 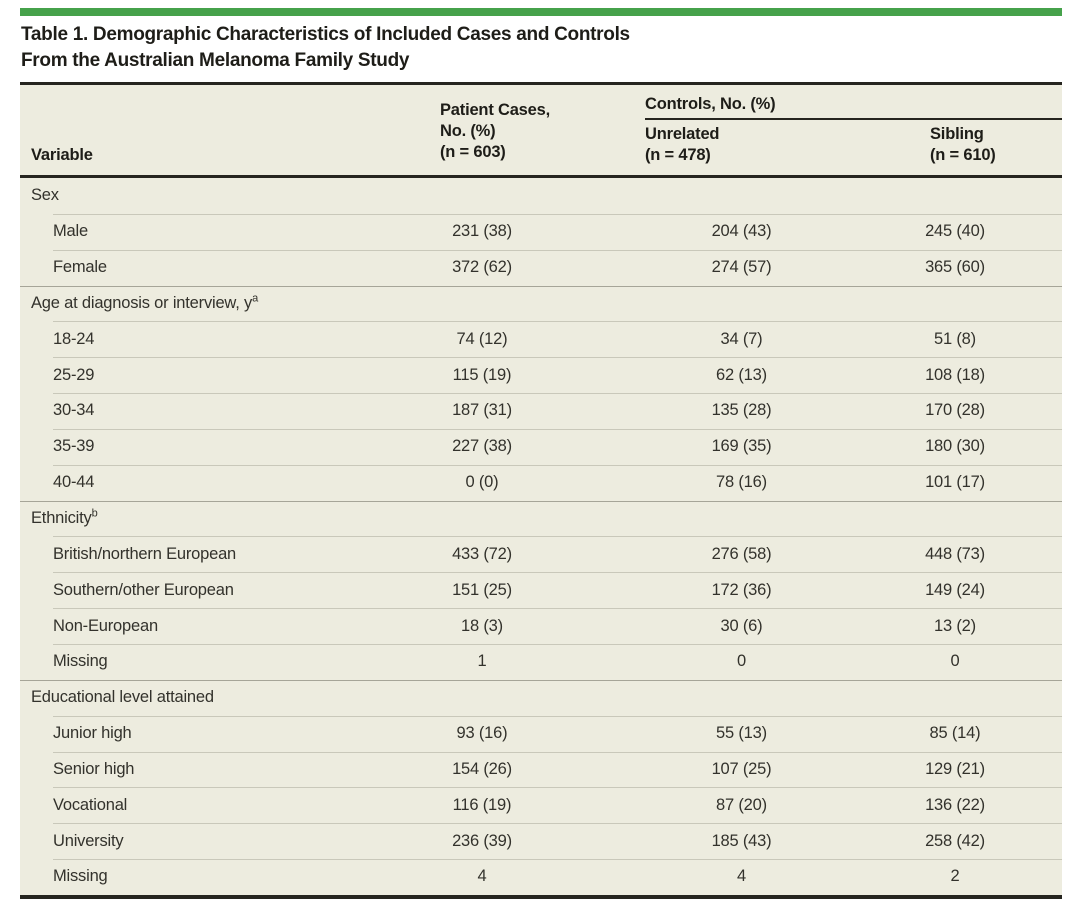 I want to click on unrelated-controls-value: 172 (36), so click(x=741, y=589).